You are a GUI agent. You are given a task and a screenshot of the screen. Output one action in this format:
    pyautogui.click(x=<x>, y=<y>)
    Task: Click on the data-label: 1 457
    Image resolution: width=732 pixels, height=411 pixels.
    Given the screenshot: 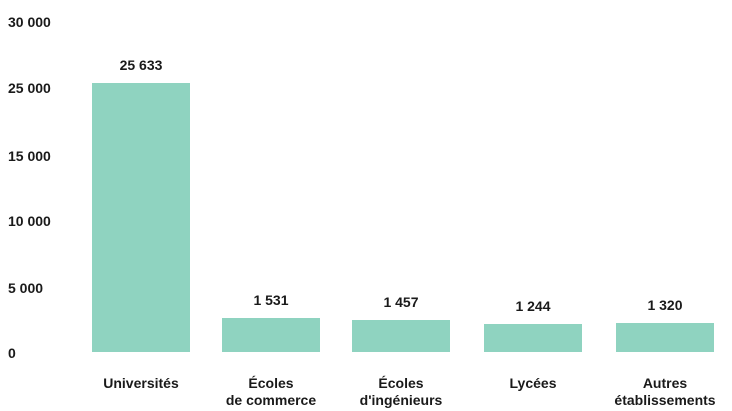 What is the action you would take?
    pyautogui.click(x=401, y=301)
    